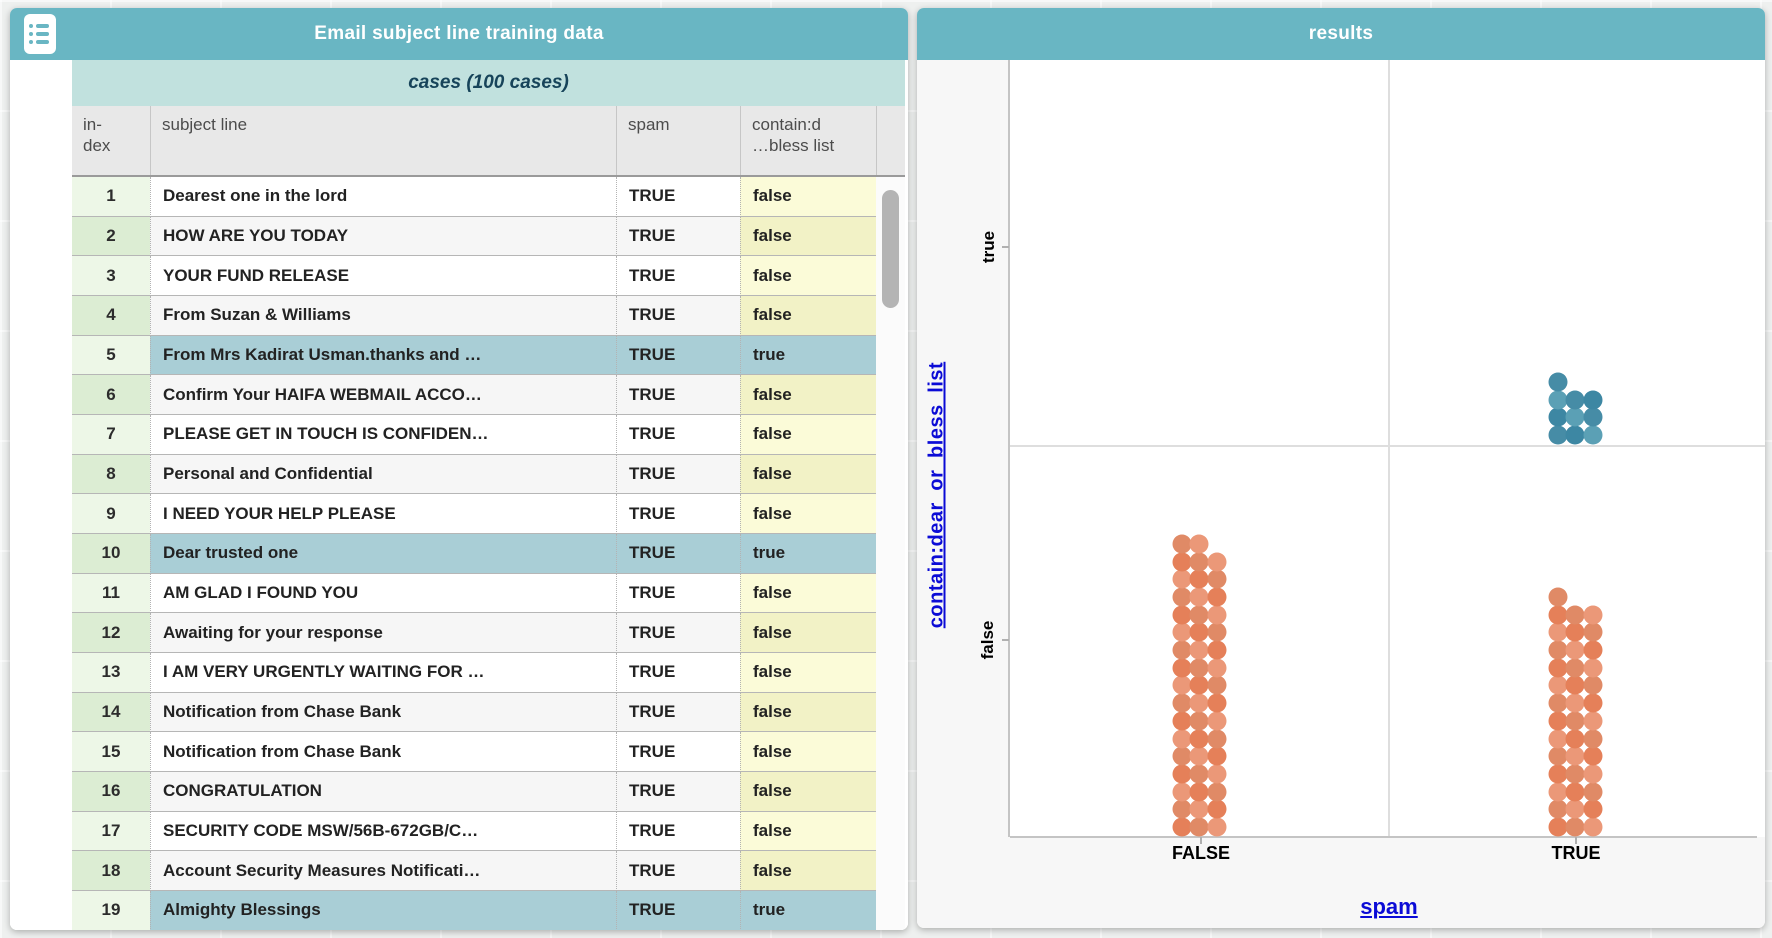  What do you see at coordinates (459, 34) in the screenshot?
I see `case-table-titlebar: Email subject line training data` at bounding box center [459, 34].